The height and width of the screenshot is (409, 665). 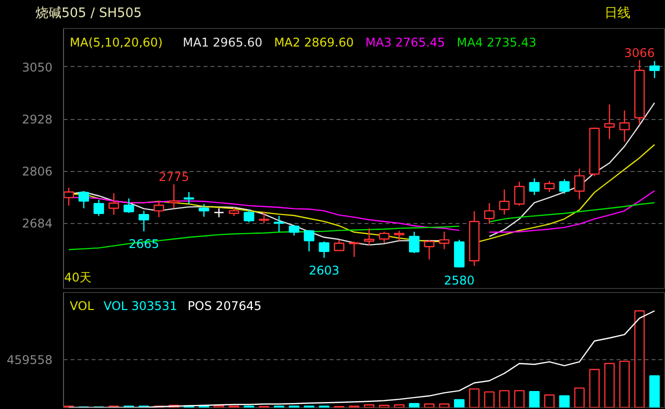 I want to click on text: MA3 2765.45, so click(x=405, y=42).